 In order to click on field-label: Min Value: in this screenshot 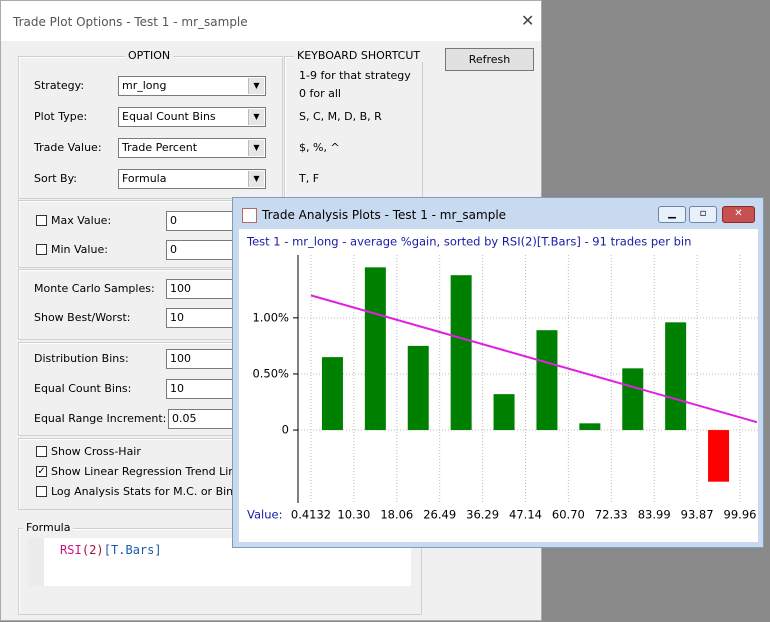, I will do `click(79, 249)`.